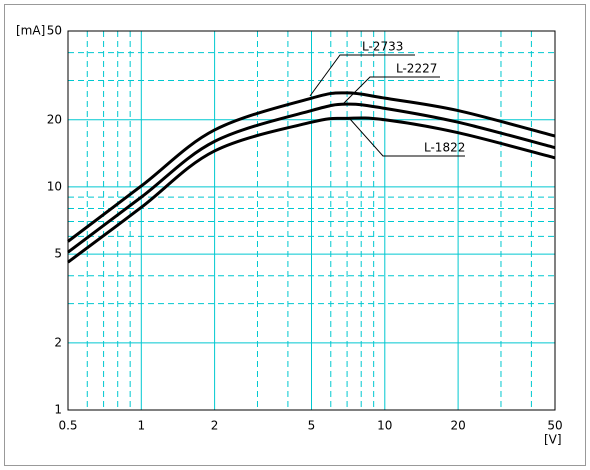  What do you see at coordinates (54, 31) in the screenshot?
I see `y-tick-label: 50` at bounding box center [54, 31].